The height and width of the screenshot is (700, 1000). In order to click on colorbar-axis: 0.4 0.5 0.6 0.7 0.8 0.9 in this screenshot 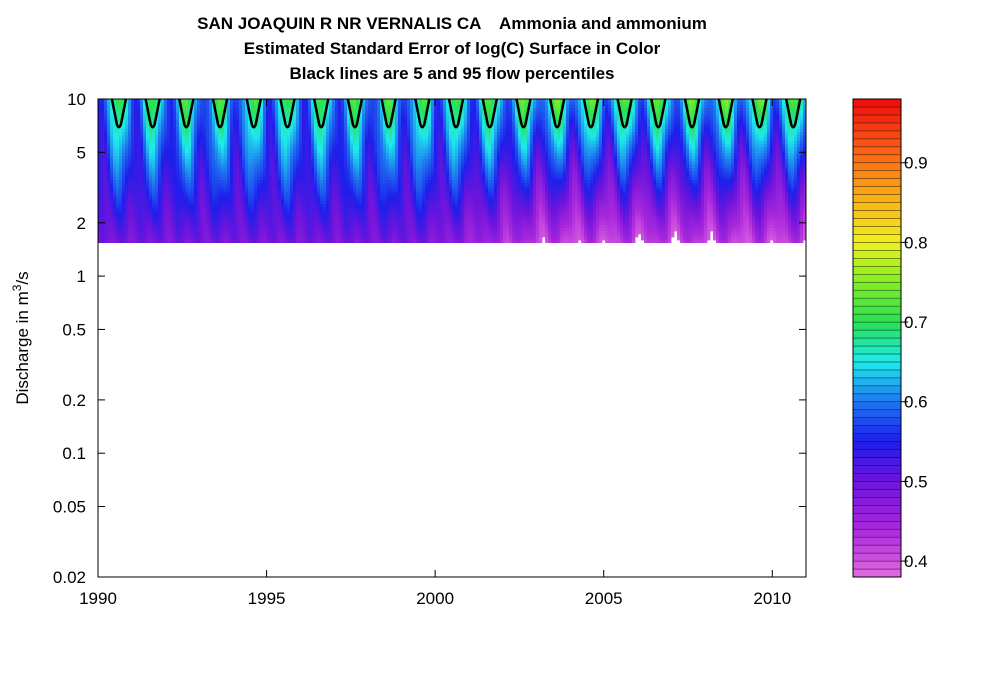, I will do `click(914, 362)`.